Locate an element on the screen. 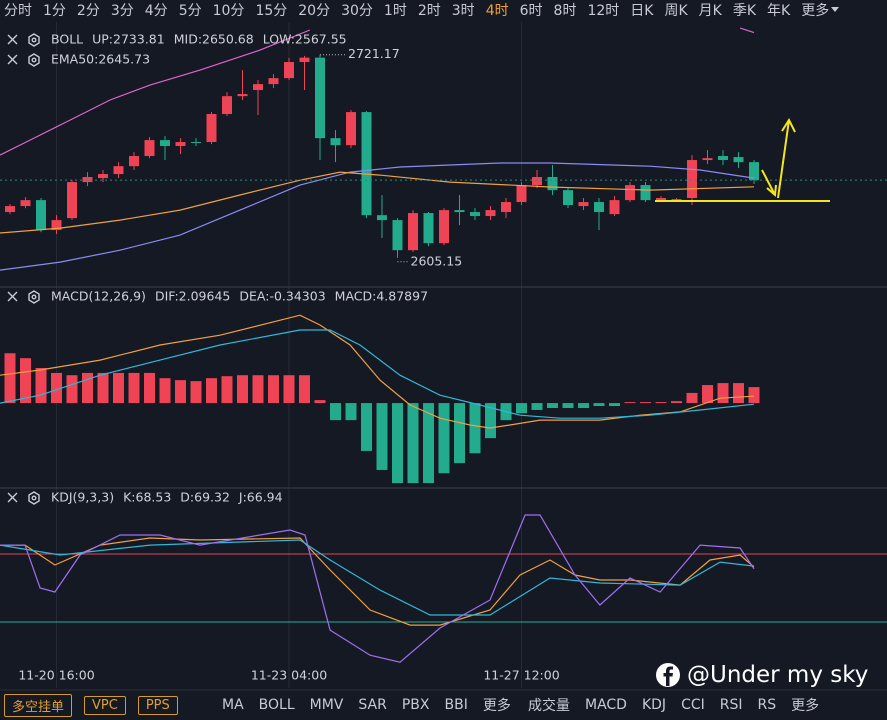  legend-entry: K:68.53 is located at coordinates (147, 497).